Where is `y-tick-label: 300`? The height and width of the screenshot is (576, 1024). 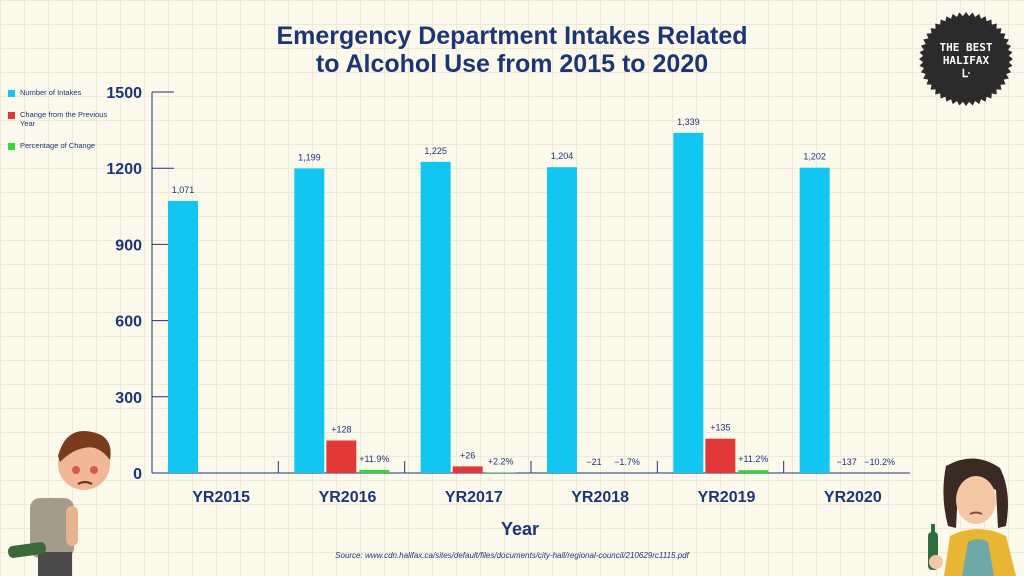 y-tick-label: 300 is located at coordinates (128, 398).